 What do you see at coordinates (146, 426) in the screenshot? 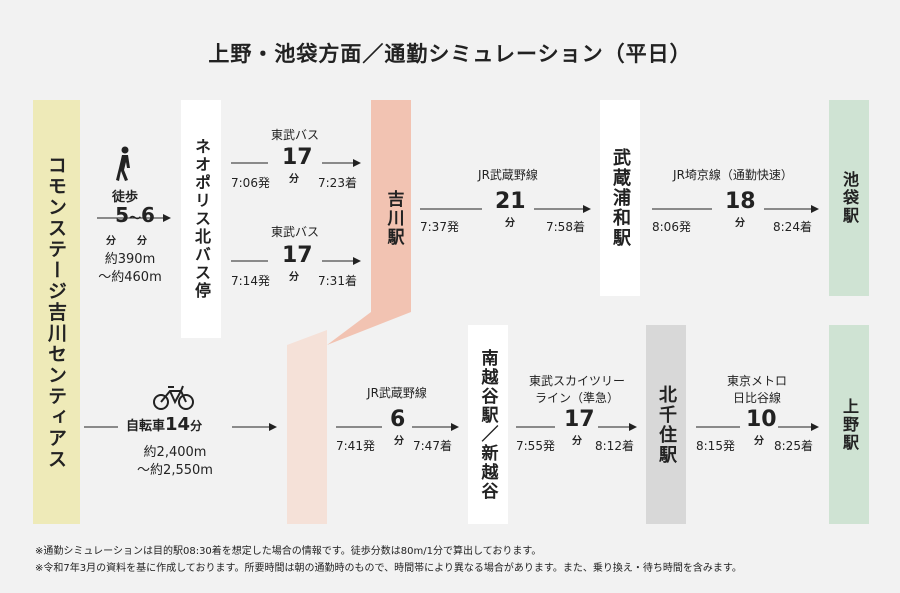
I see `bike-label: 自転車` at bounding box center [146, 426].